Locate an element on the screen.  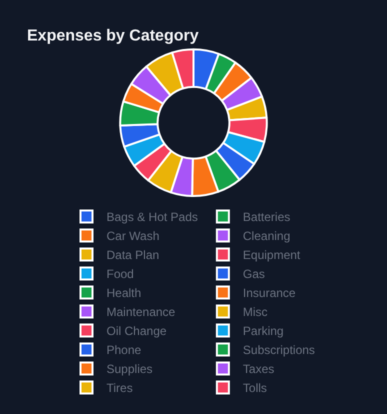
legend-label: Equipment is located at coordinates (271, 255).